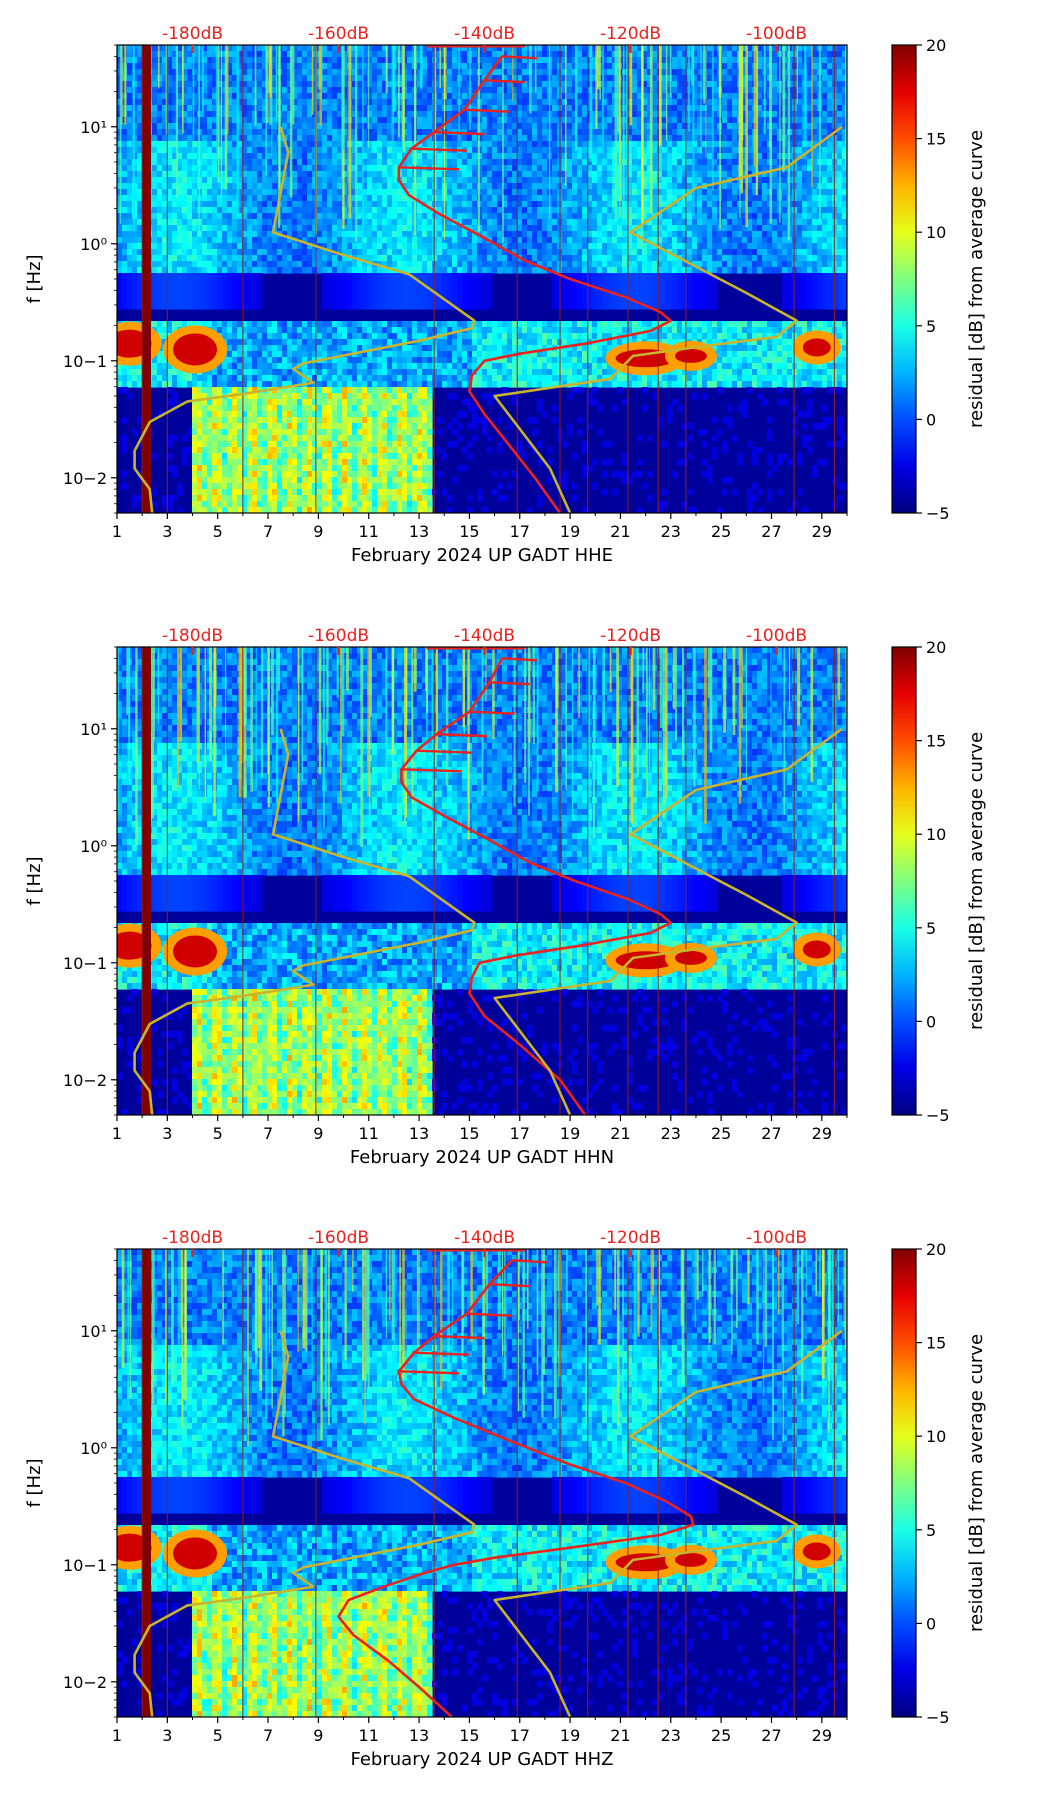 The width and height of the screenshot is (1052, 1806). I want to click on db-scale-label: -140dB, so click(484, 34).